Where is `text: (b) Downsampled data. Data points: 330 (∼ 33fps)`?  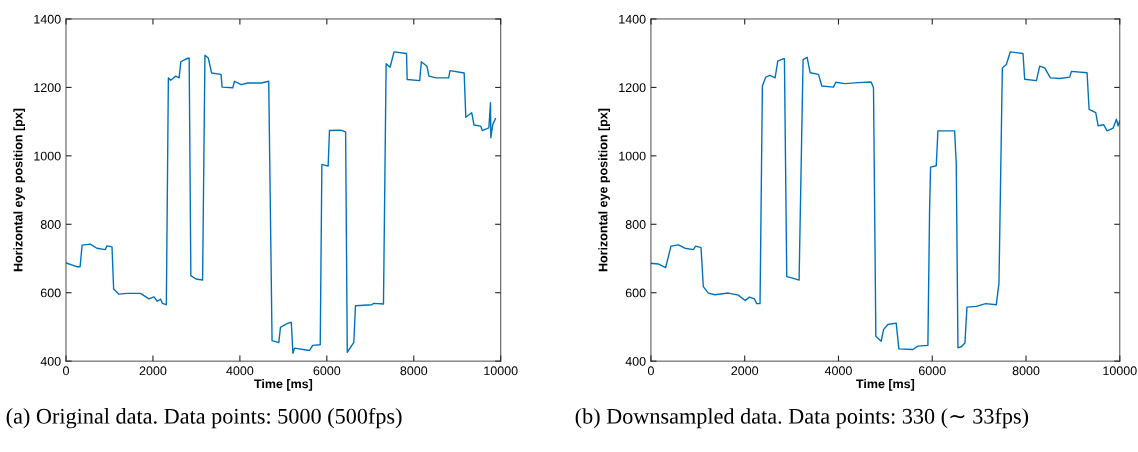
text: (b) Downsampled data. Data points: 330 (∼ 33fps) is located at coordinates (802, 418).